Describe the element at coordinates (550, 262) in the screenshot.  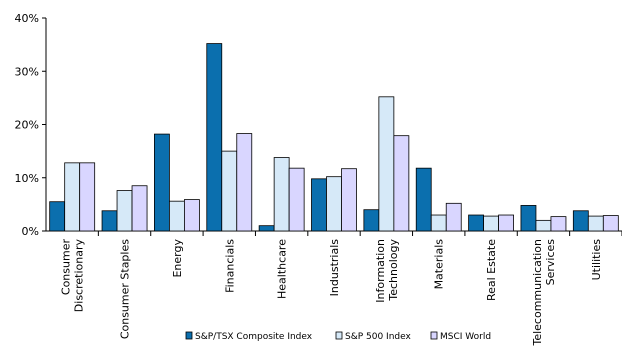
I see `x-category-label: Services` at that location.